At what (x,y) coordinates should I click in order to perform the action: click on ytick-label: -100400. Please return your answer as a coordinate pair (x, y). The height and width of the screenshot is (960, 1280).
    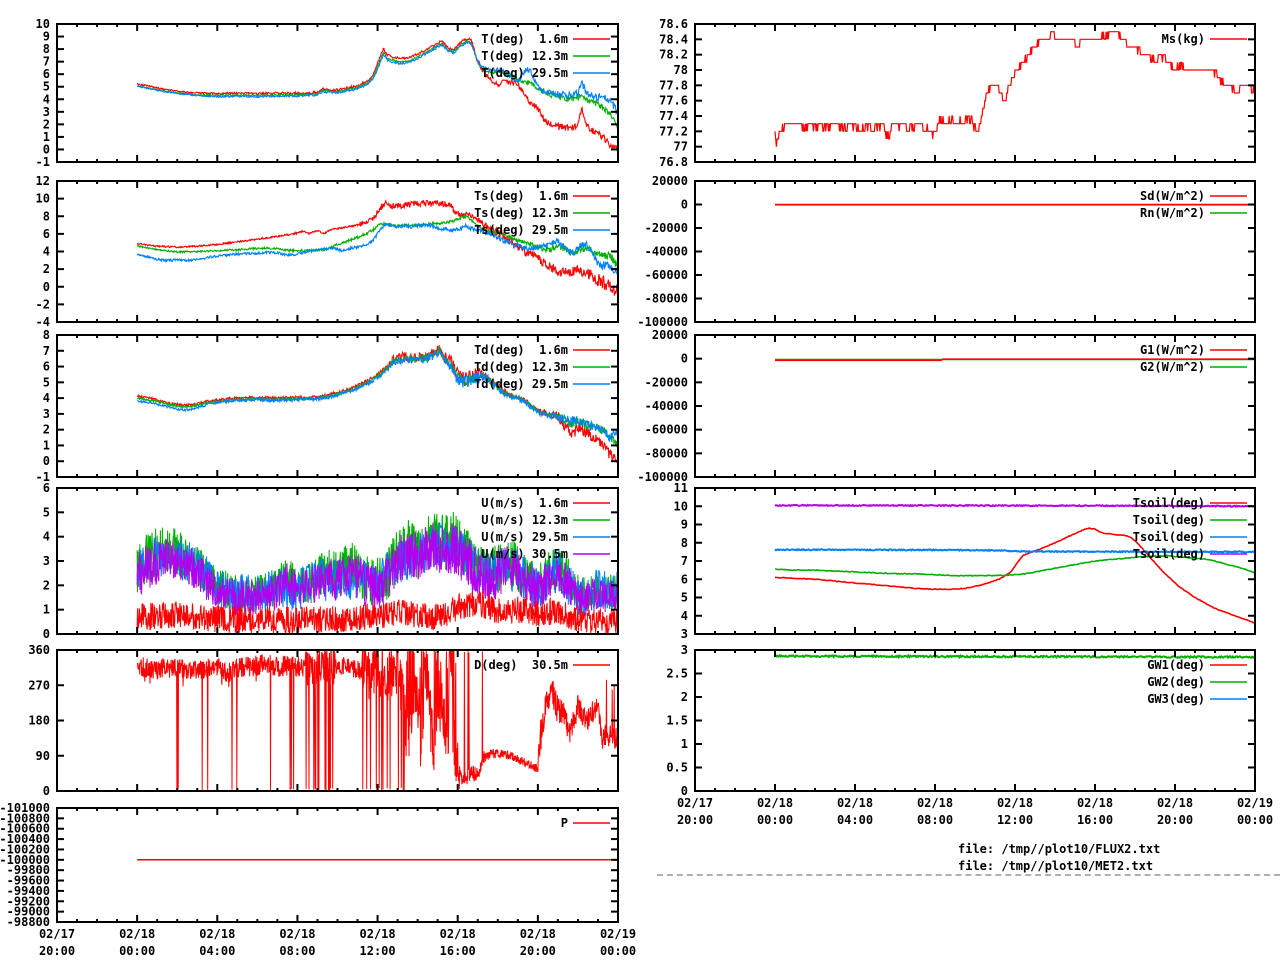
    Looking at the image, I should click on (25, 839).